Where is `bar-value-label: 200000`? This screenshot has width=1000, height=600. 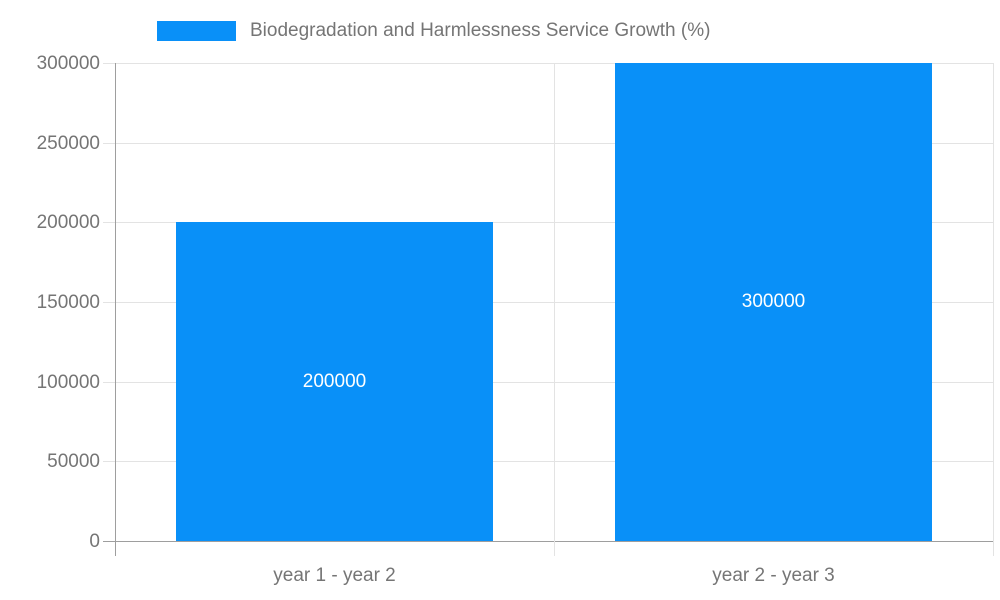
bar-value-label: 200000 is located at coordinates (334, 381).